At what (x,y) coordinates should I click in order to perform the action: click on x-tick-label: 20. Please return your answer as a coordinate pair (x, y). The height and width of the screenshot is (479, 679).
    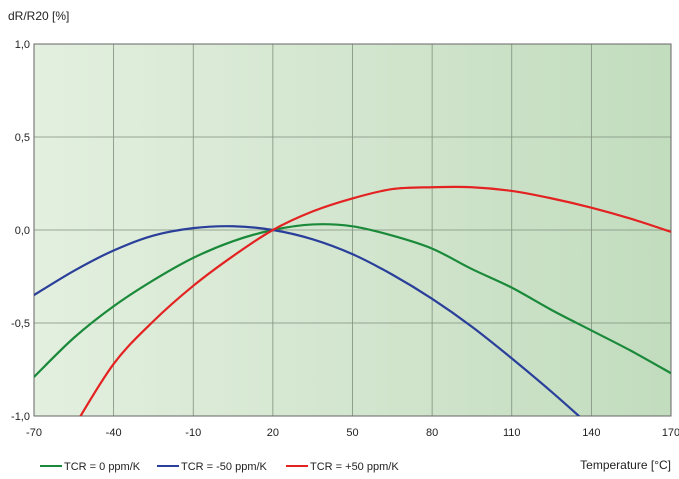
    Looking at the image, I should click on (273, 433).